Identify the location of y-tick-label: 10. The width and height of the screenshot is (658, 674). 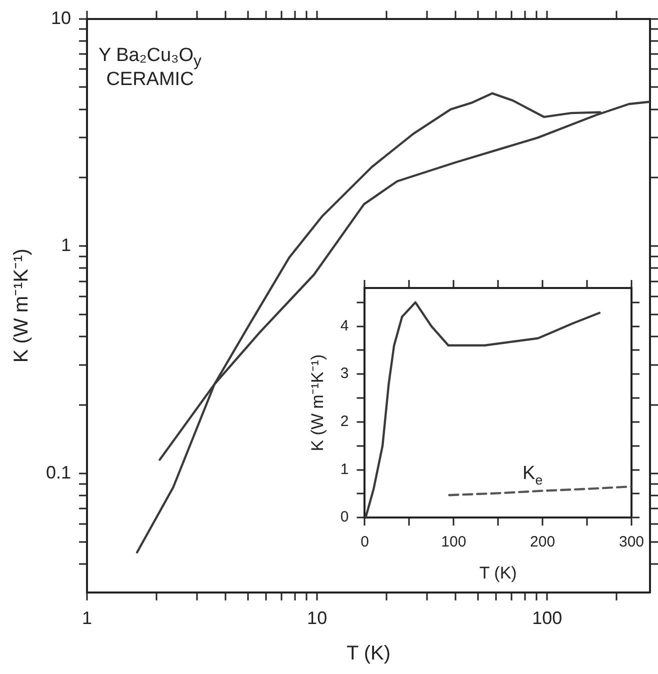
(61, 18).